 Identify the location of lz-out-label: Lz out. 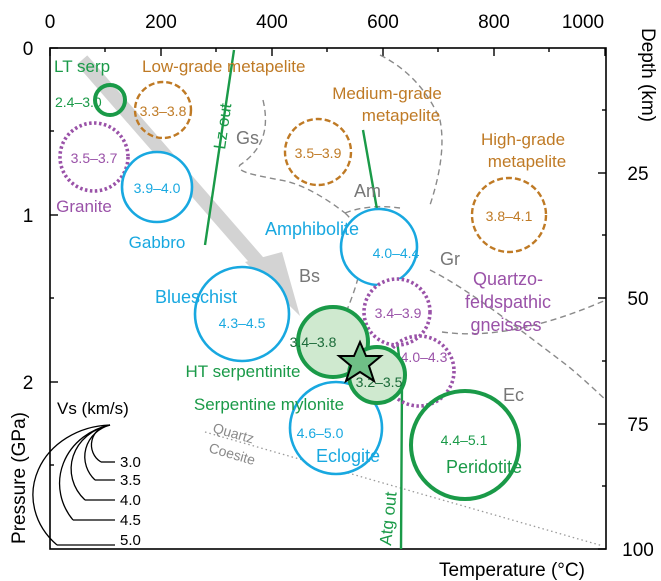
(222, 126).